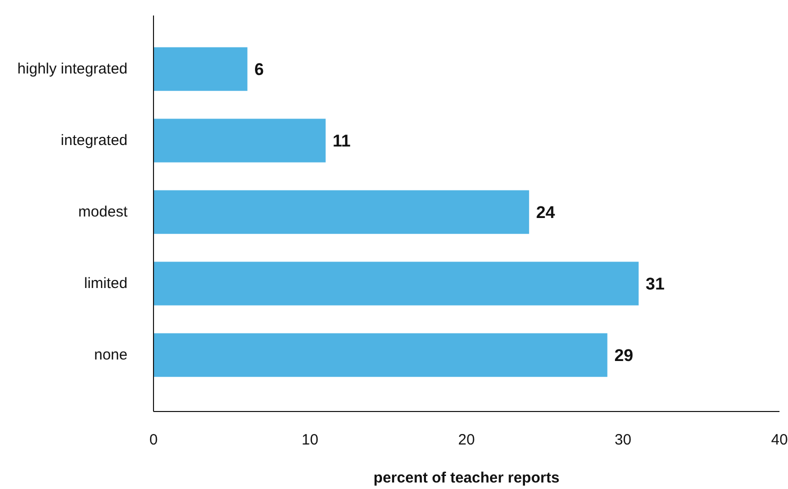 Image resolution: width=788 pixels, height=489 pixels. I want to click on y-tick-label: integrated, so click(94, 141).